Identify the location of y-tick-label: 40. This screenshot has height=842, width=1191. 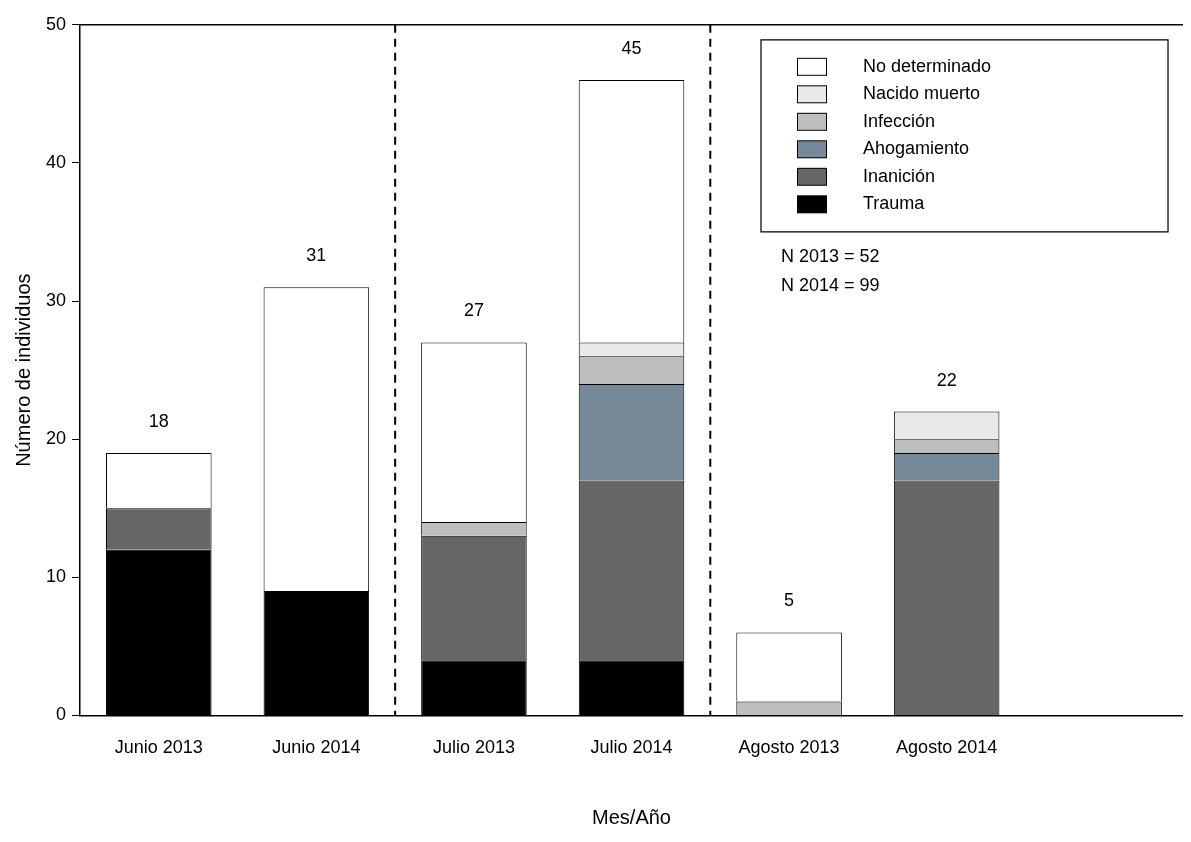
(56, 161).